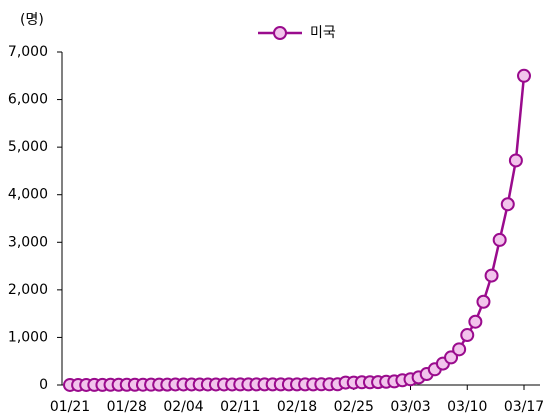 The width and height of the screenshot is (560, 417). I want to click on x-tick-label: 03/17, so click(524, 407).